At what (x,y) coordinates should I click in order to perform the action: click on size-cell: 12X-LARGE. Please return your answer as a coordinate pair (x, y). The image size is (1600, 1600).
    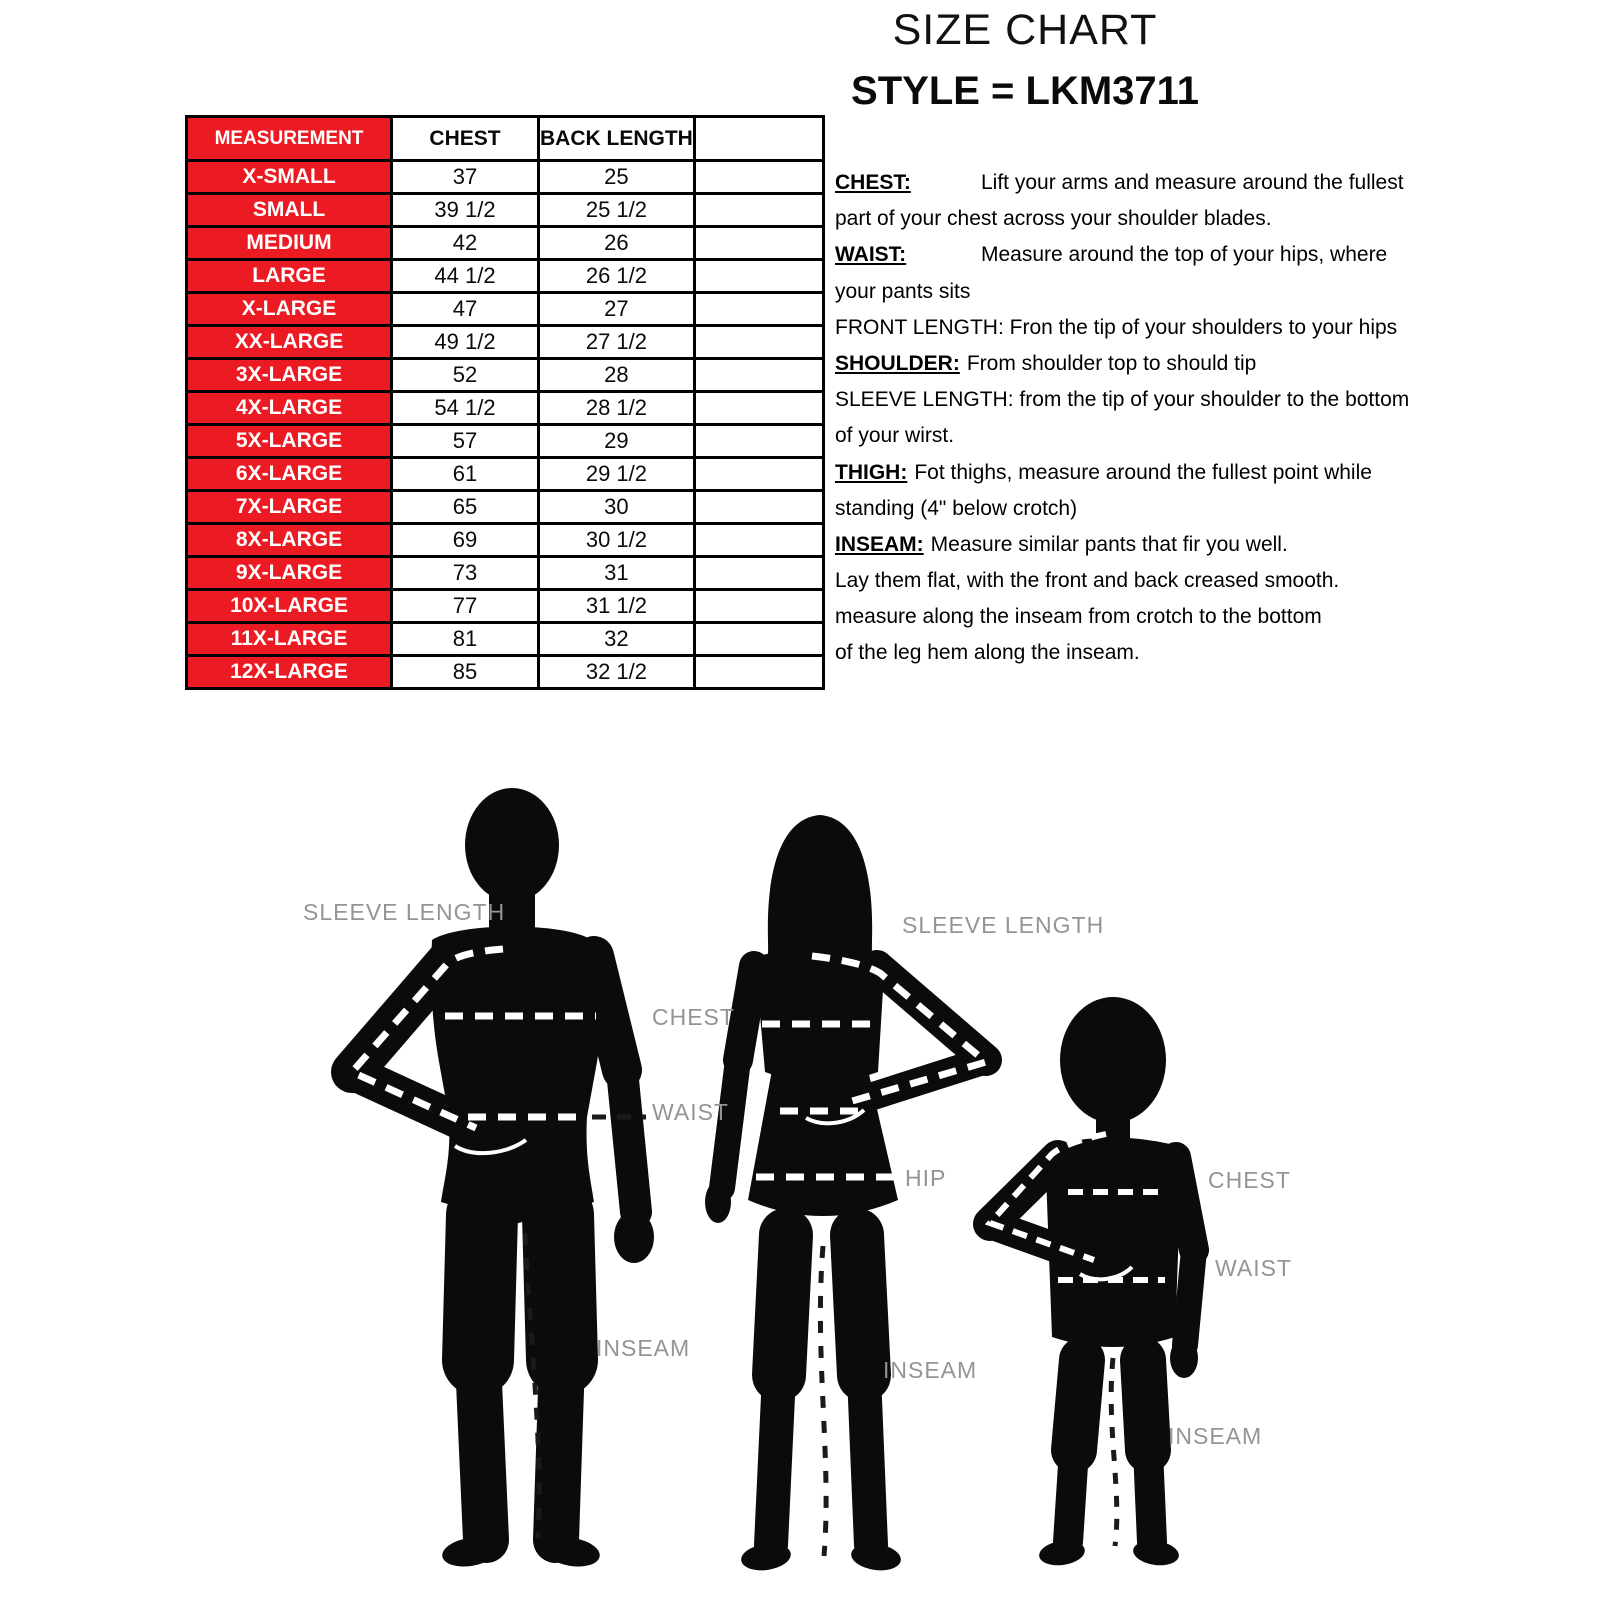
    Looking at the image, I should click on (289, 672).